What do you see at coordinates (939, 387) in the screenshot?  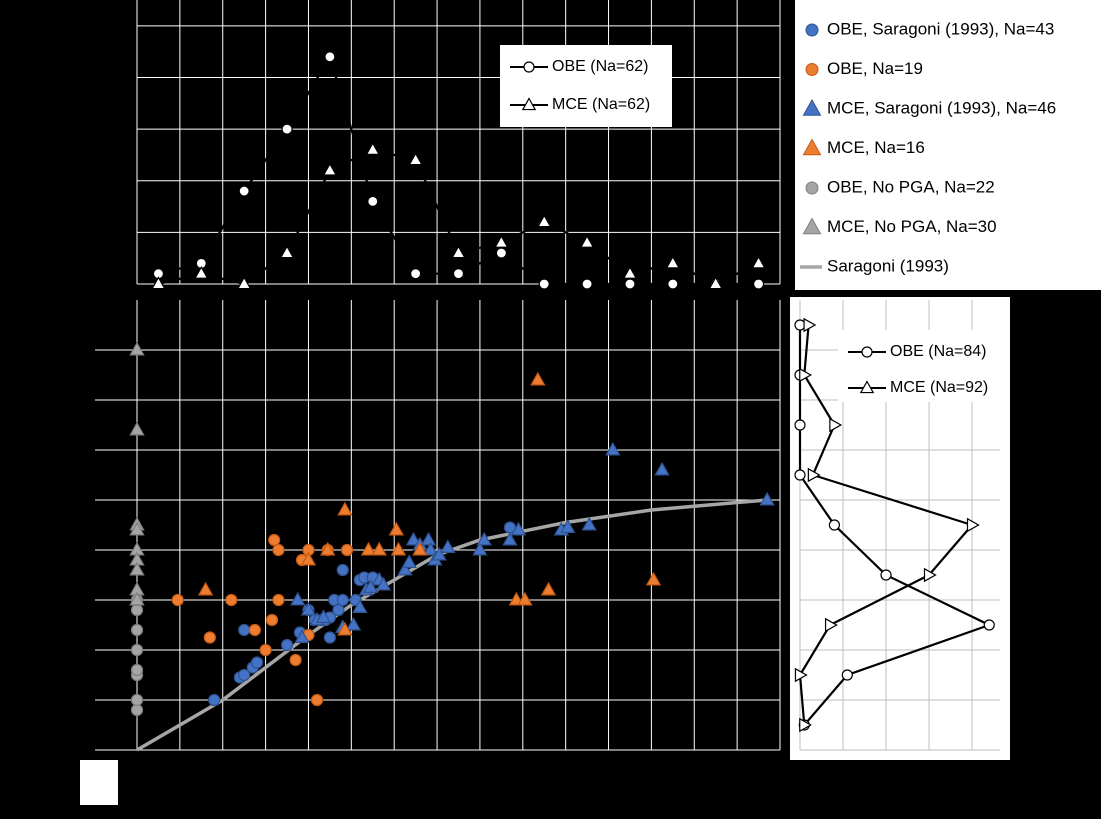 I see `legend-label: MCE (Na=92)` at bounding box center [939, 387].